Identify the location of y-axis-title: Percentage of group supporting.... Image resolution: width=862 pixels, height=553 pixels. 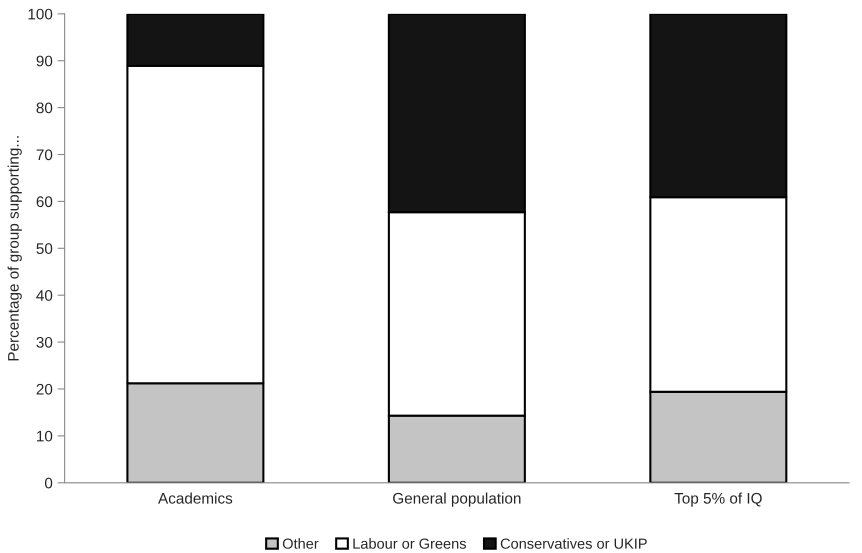
(15, 248).